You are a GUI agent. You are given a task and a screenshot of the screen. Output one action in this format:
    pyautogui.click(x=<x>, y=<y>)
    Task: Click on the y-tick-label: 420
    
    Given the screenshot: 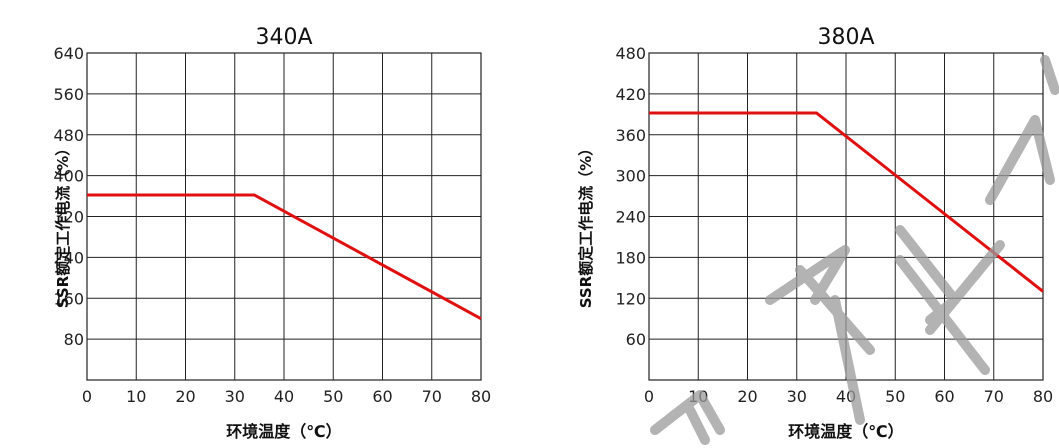 What is the action you would take?
    pyautogui.click(x=630, y=94)
    